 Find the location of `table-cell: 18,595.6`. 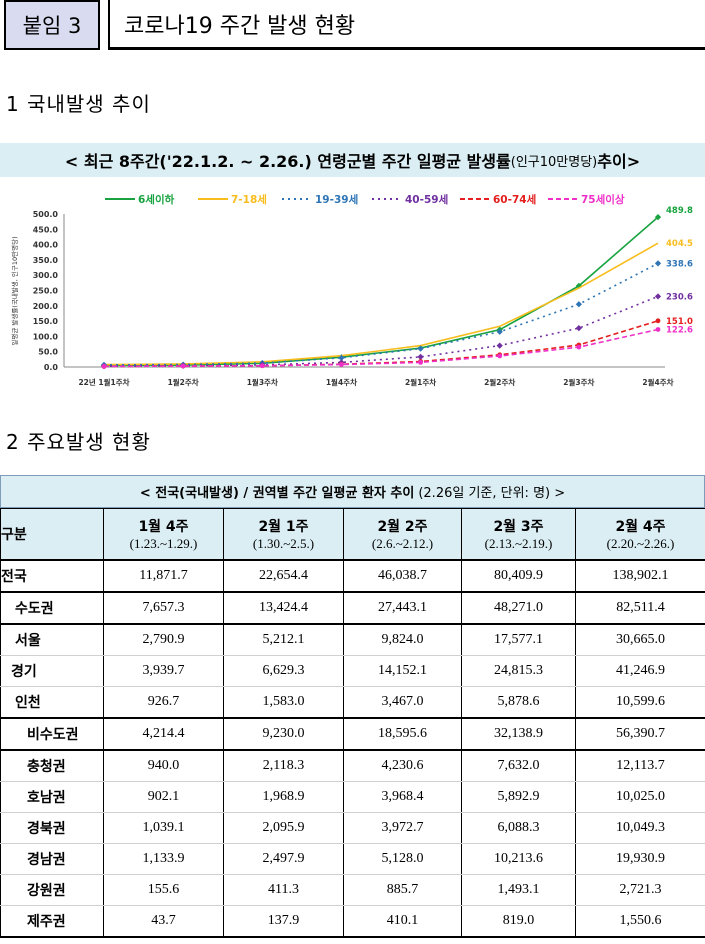

table-cell: 18,595.6 is located at coordinates (402, 734).